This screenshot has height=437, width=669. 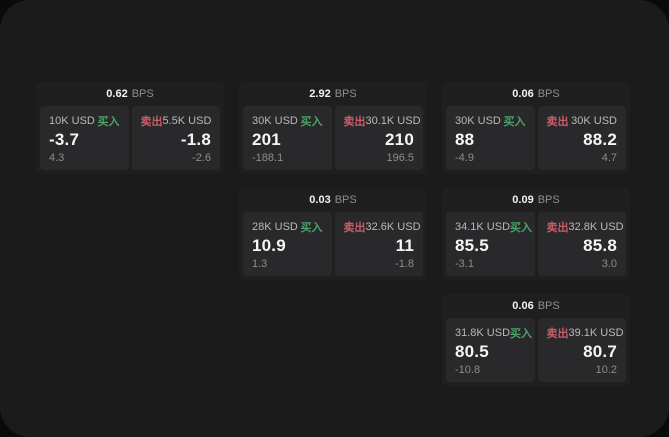 I want to click on sell-size: 30.1K USD, so click(x=393, y=121).